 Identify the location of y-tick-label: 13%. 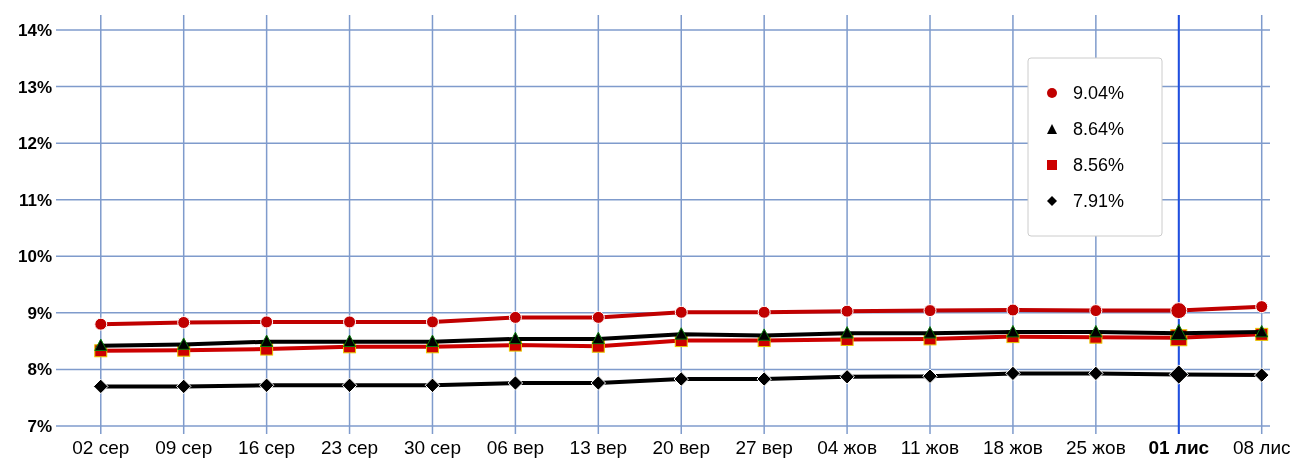
(34, 87).